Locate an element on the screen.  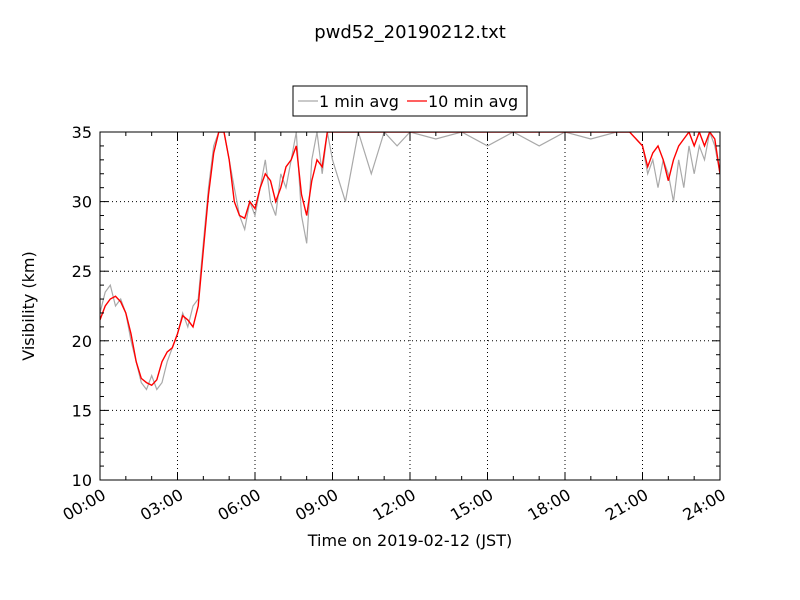
y-tick-label: 35 is located at coordinates (82, 132).